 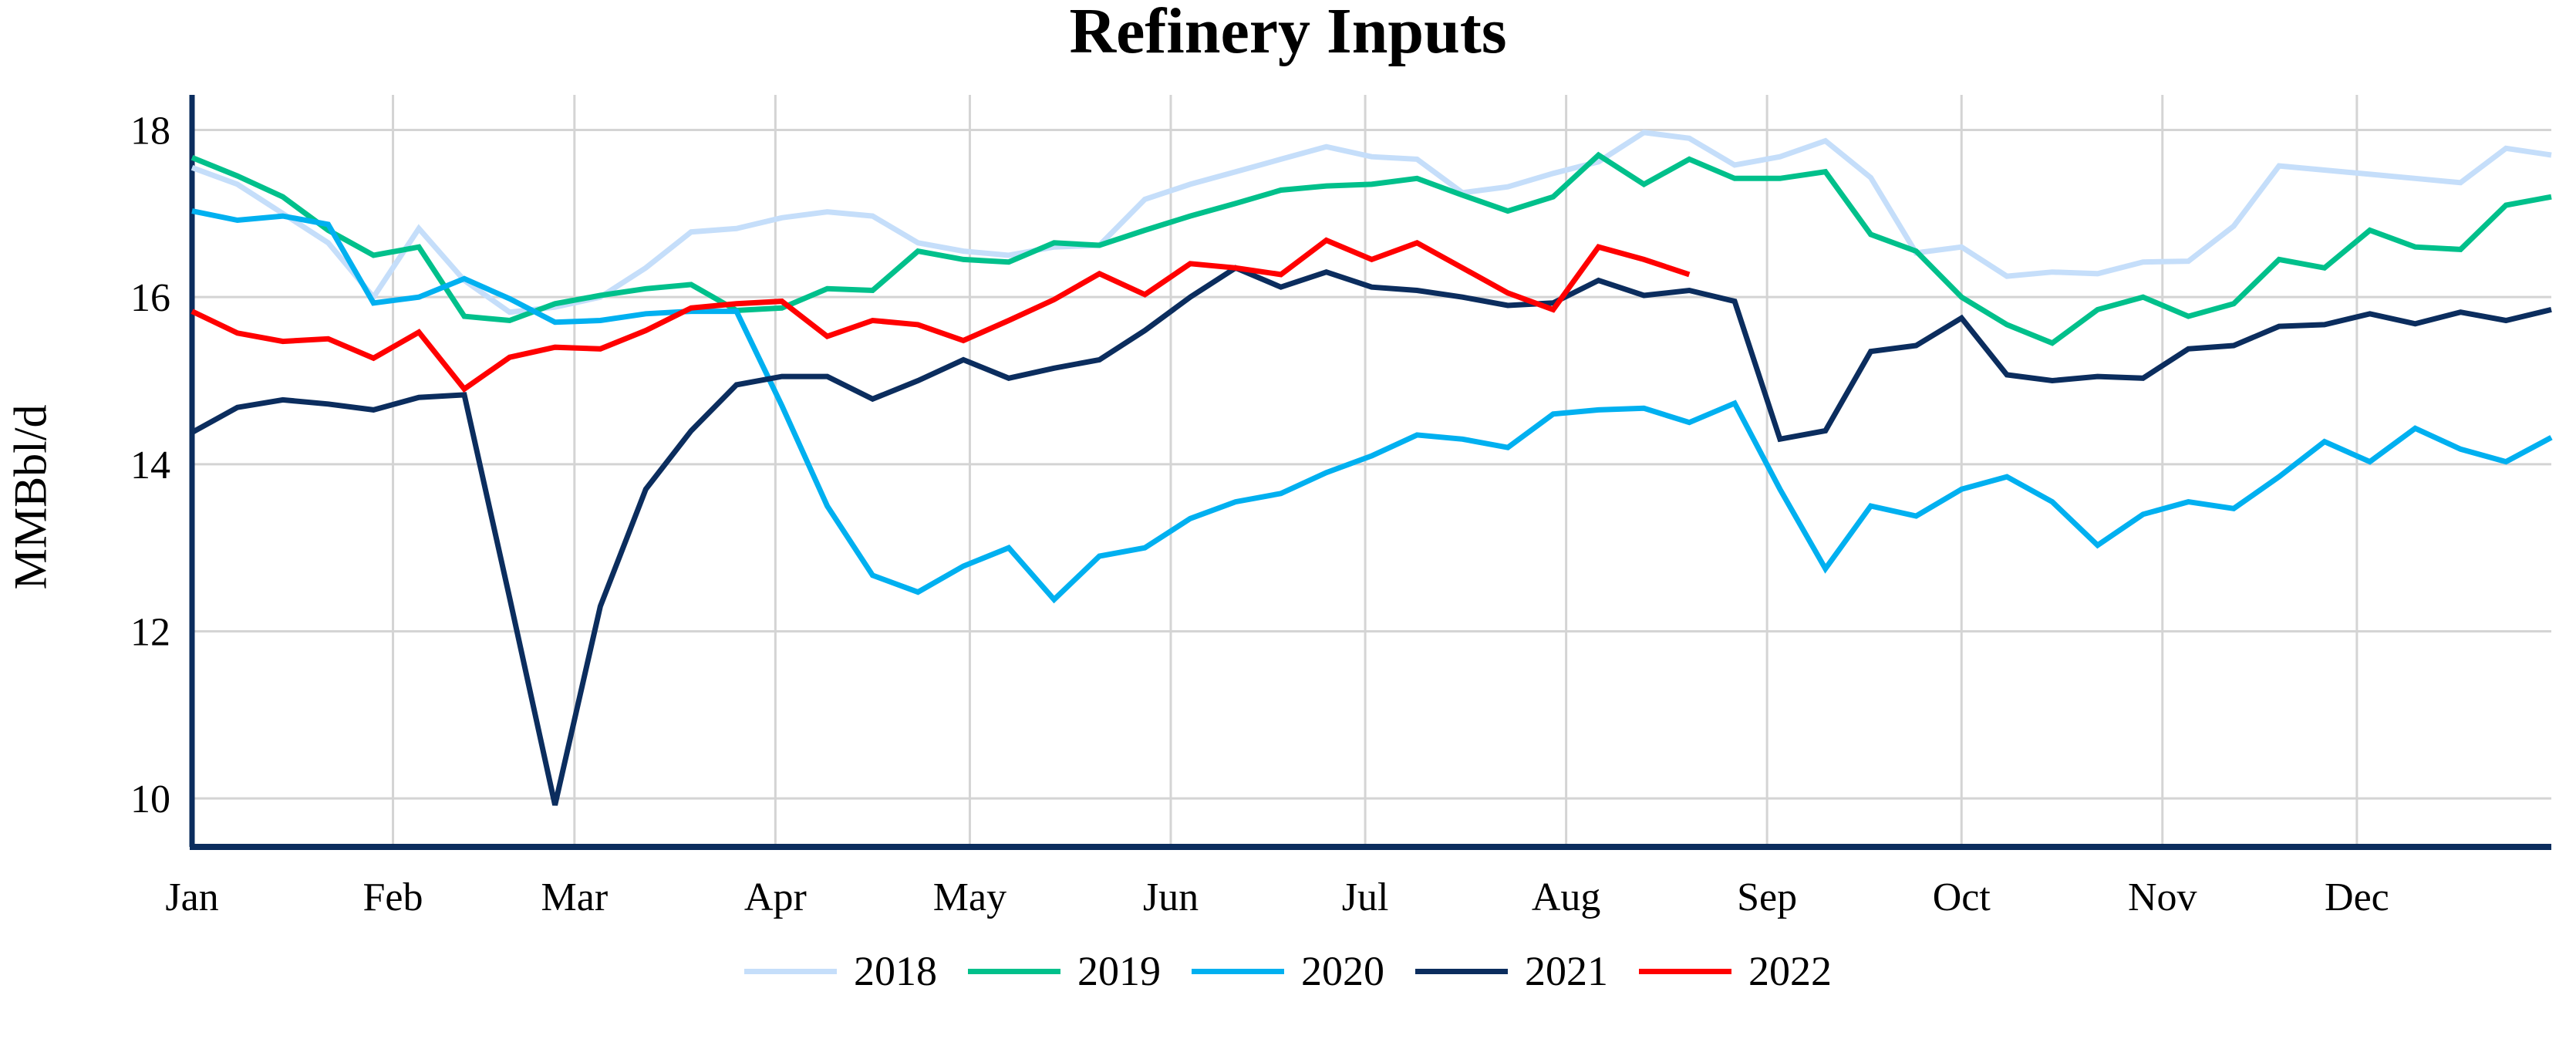 I want to click on x-tick-label: May, so click(x=969, y=897).